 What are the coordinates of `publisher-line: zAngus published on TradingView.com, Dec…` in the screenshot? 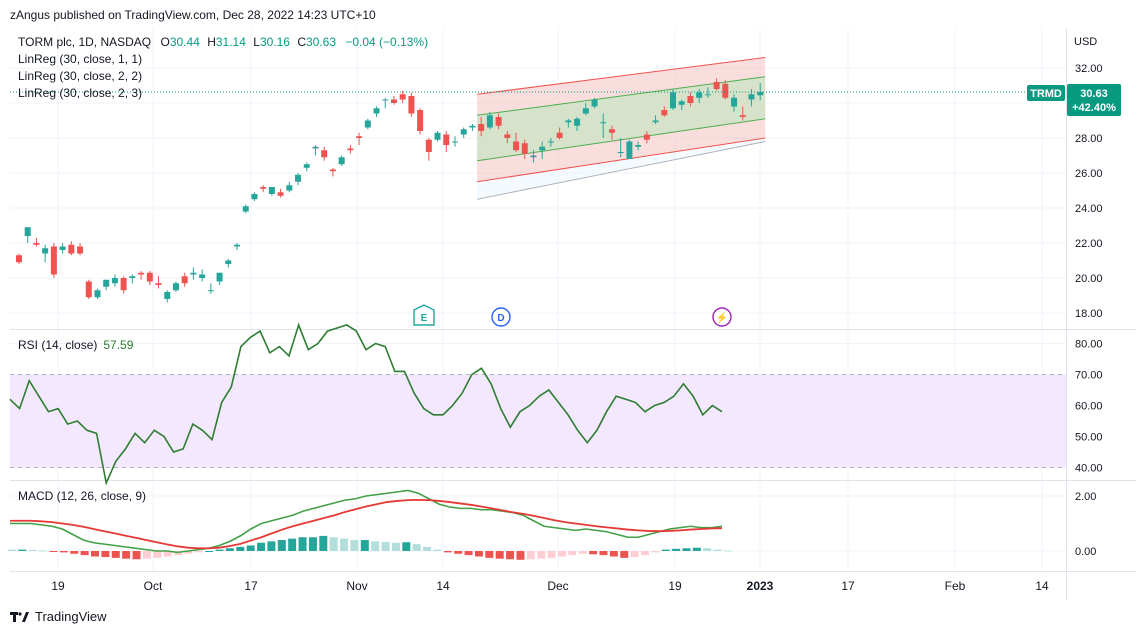 It's located at (193, 15).